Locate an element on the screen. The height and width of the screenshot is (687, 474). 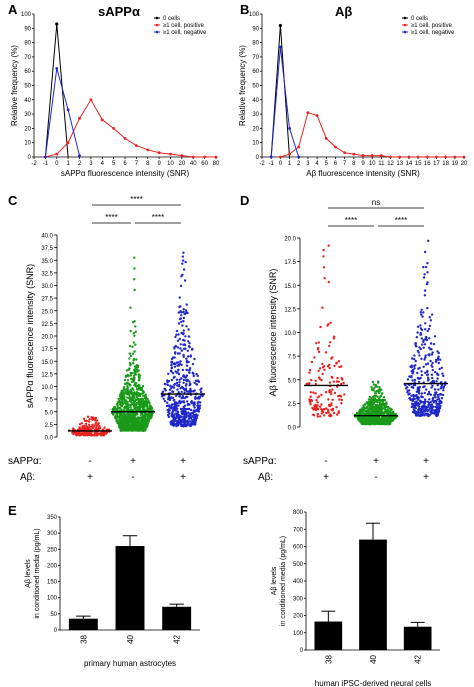
x-tick-label: 38 is located at coordinates (328, 658).